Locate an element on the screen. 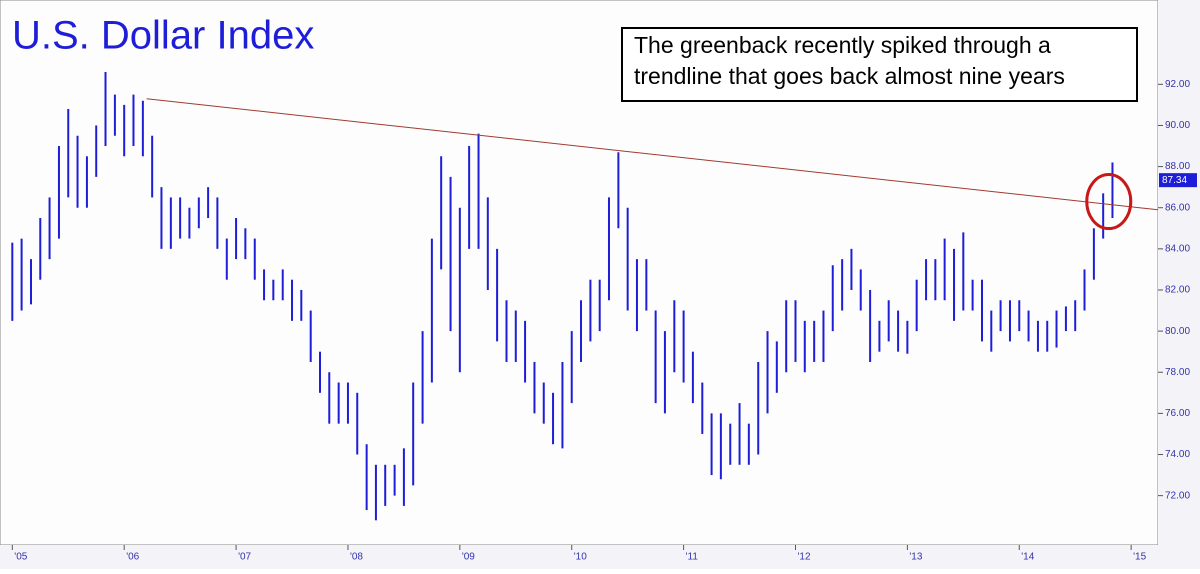 The image size is (1200, 574). x-tick-label: '14 is located at coordinates (1027, 557).